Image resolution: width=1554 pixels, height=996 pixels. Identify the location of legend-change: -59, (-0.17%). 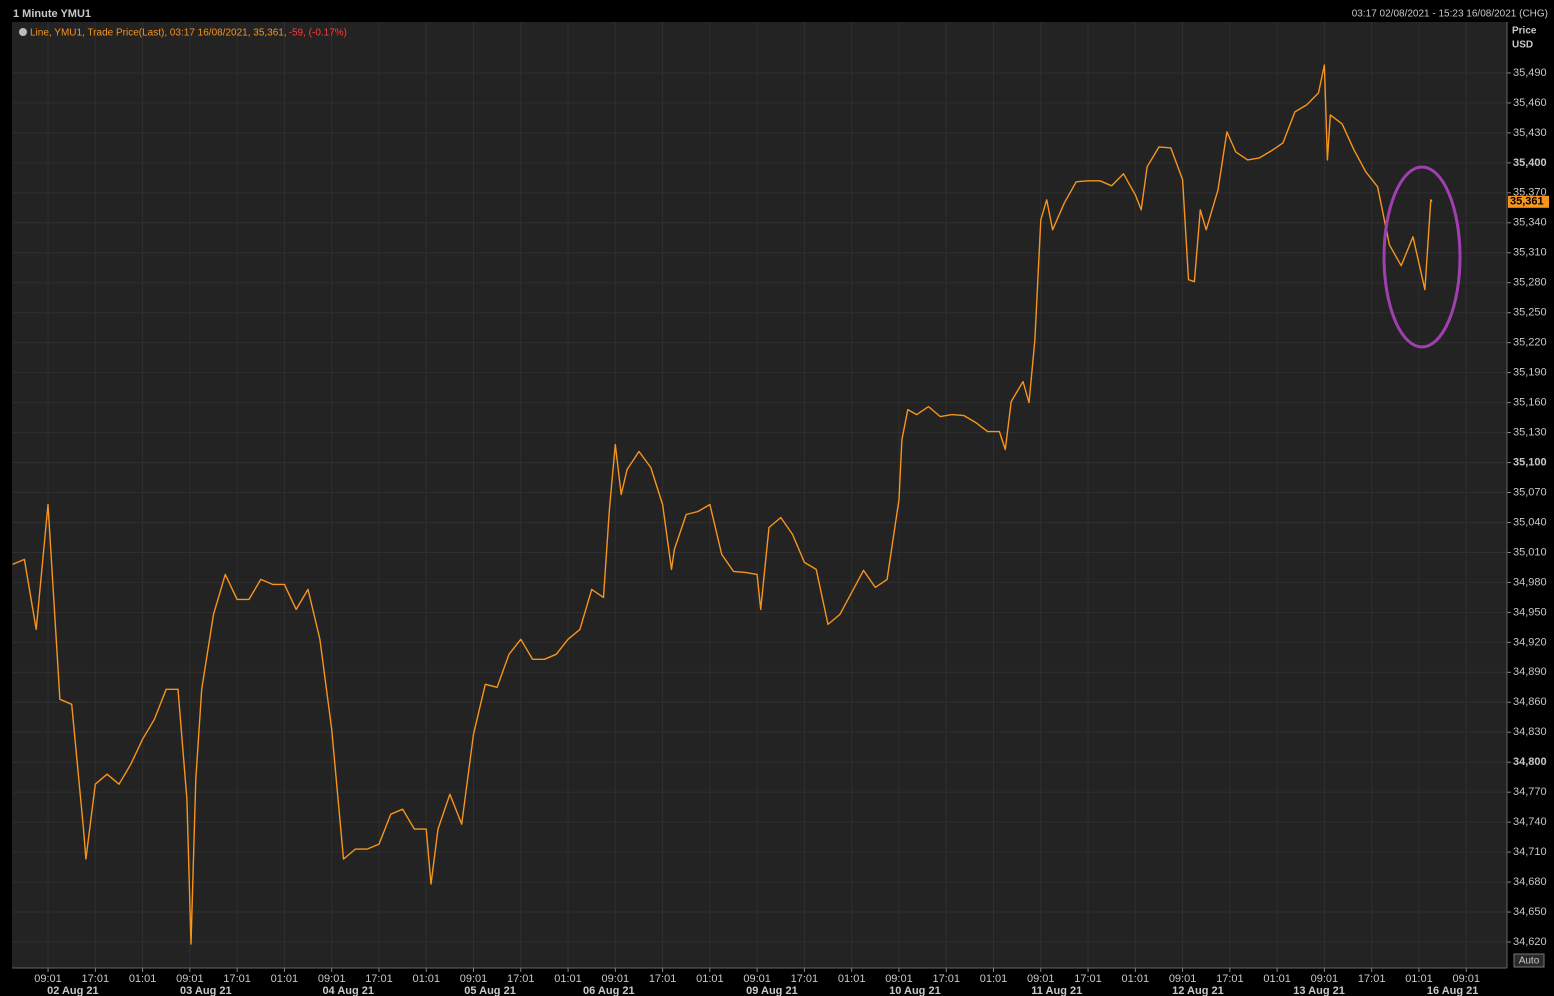
(318, 33).